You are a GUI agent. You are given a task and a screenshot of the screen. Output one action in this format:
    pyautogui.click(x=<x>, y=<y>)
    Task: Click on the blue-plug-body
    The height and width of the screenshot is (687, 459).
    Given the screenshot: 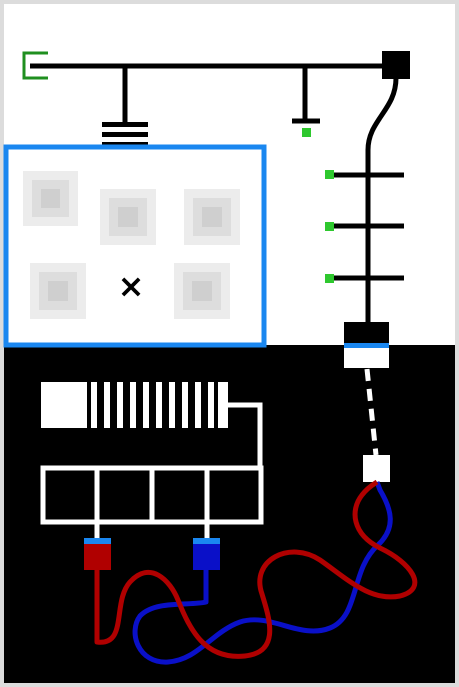 What is the action you would take?
    pyautogui.click(x=206, y=557)
    